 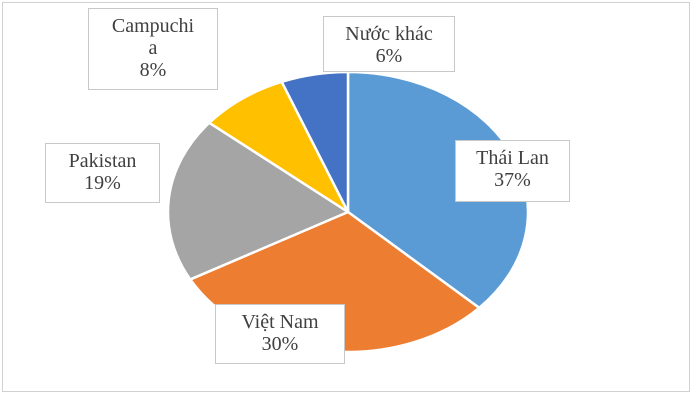 I want to click on label-name: Việt Nam, so click(x=280, y=322).